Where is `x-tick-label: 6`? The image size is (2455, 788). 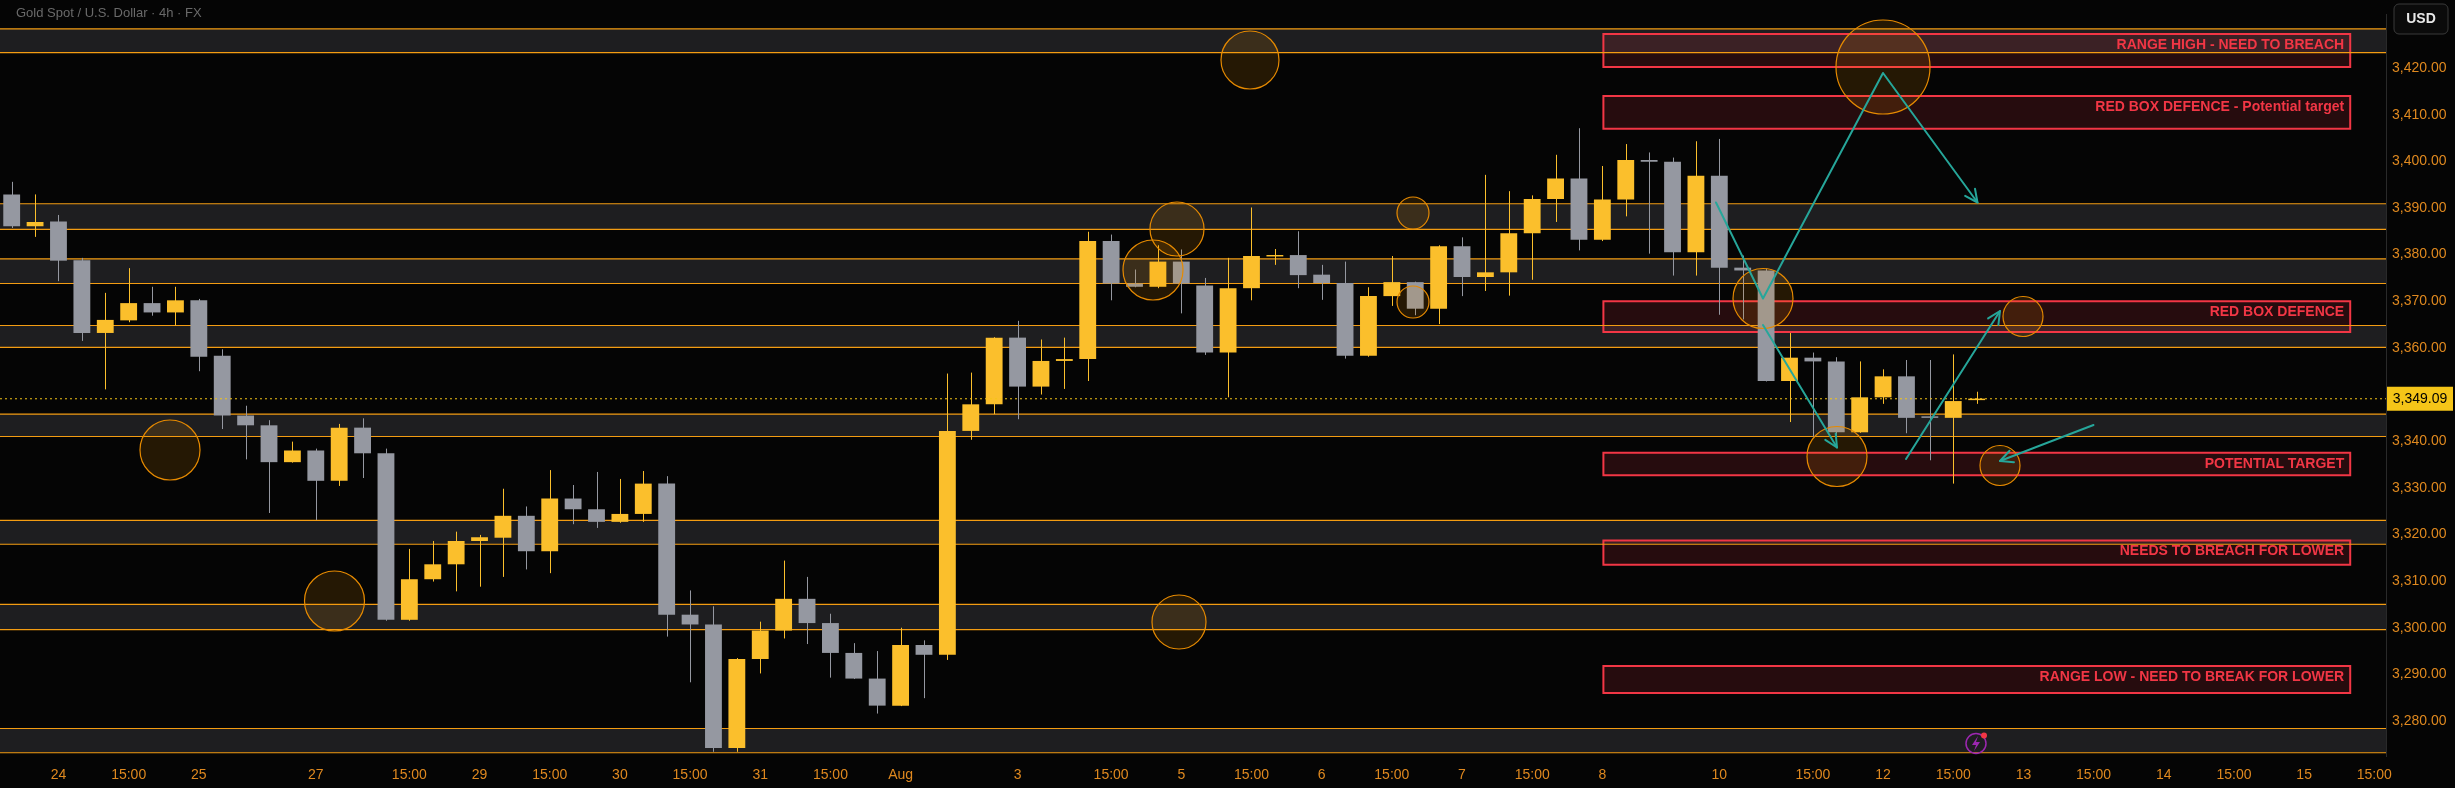 x-tick-label: 6 is located at coordinates (1321, 774).